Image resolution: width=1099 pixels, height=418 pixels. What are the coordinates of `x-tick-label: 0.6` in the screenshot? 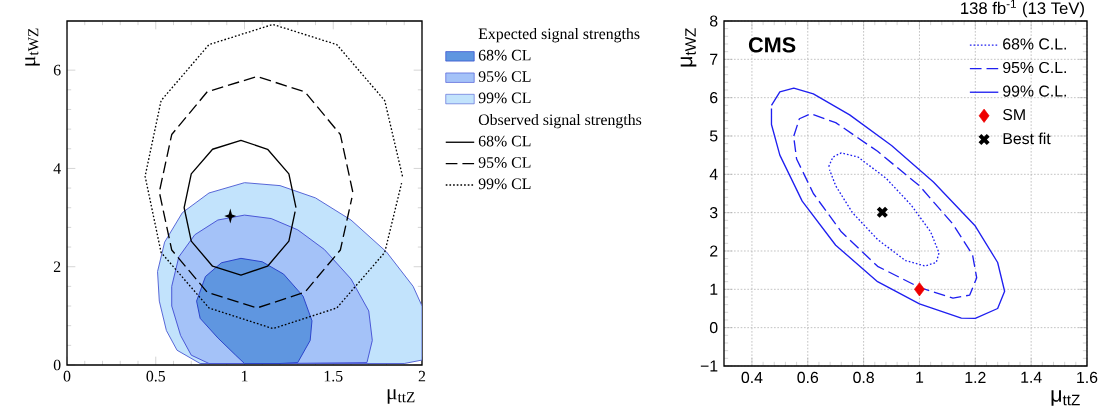 It's located at (808, 377).